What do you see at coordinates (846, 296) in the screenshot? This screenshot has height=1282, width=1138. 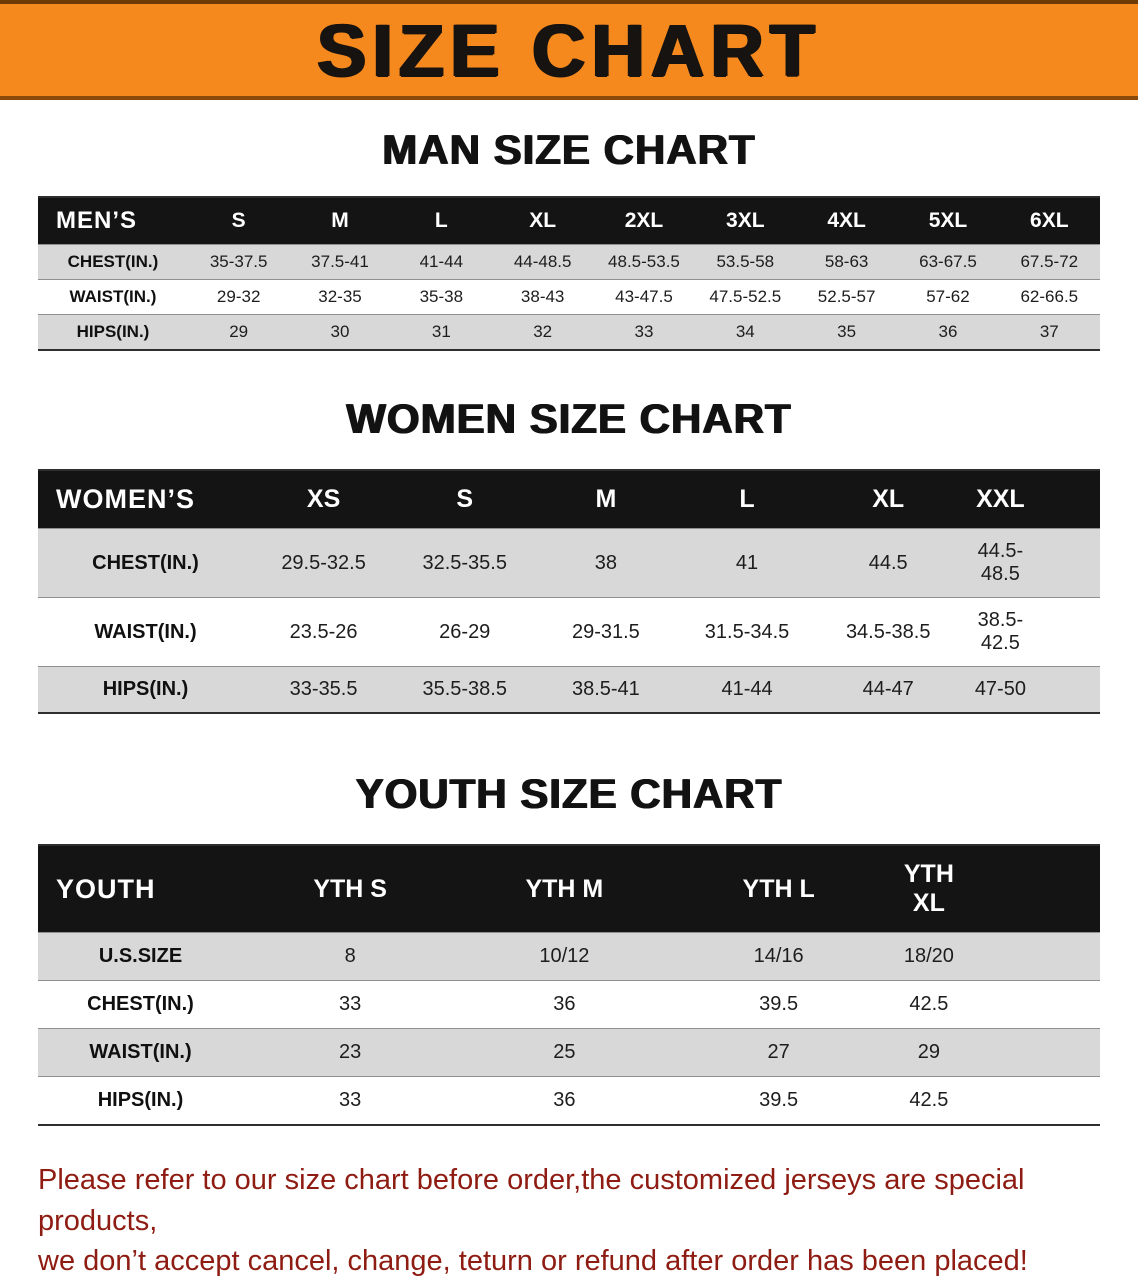 I see `size-value: 52.5-57` at bounding box center [846, 296].